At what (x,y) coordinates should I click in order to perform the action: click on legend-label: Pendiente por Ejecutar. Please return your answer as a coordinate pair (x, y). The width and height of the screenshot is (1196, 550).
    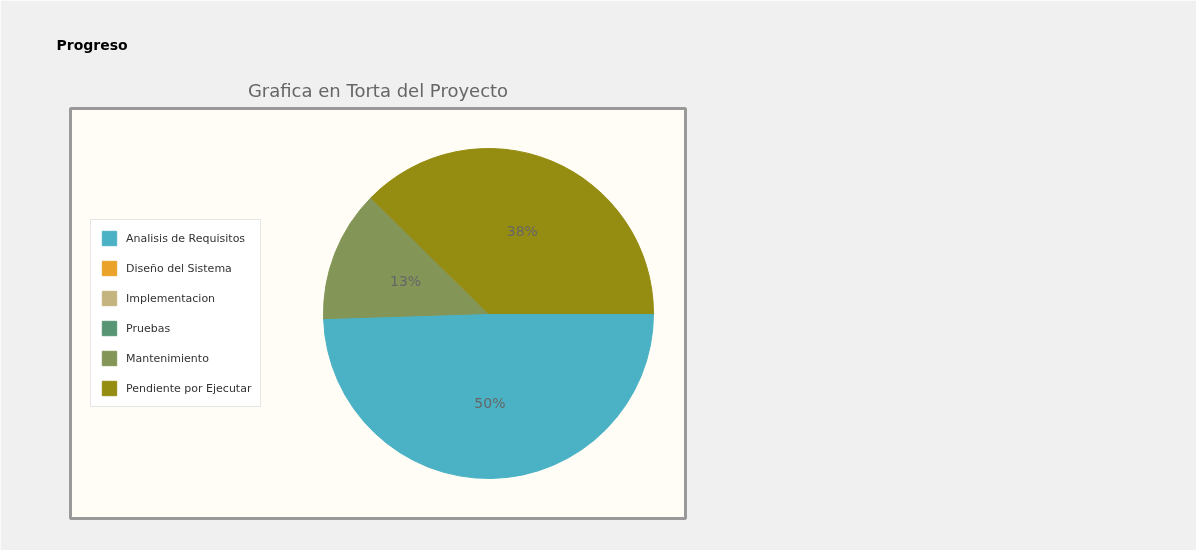
    Looking at the image, I should click on (189, 388).